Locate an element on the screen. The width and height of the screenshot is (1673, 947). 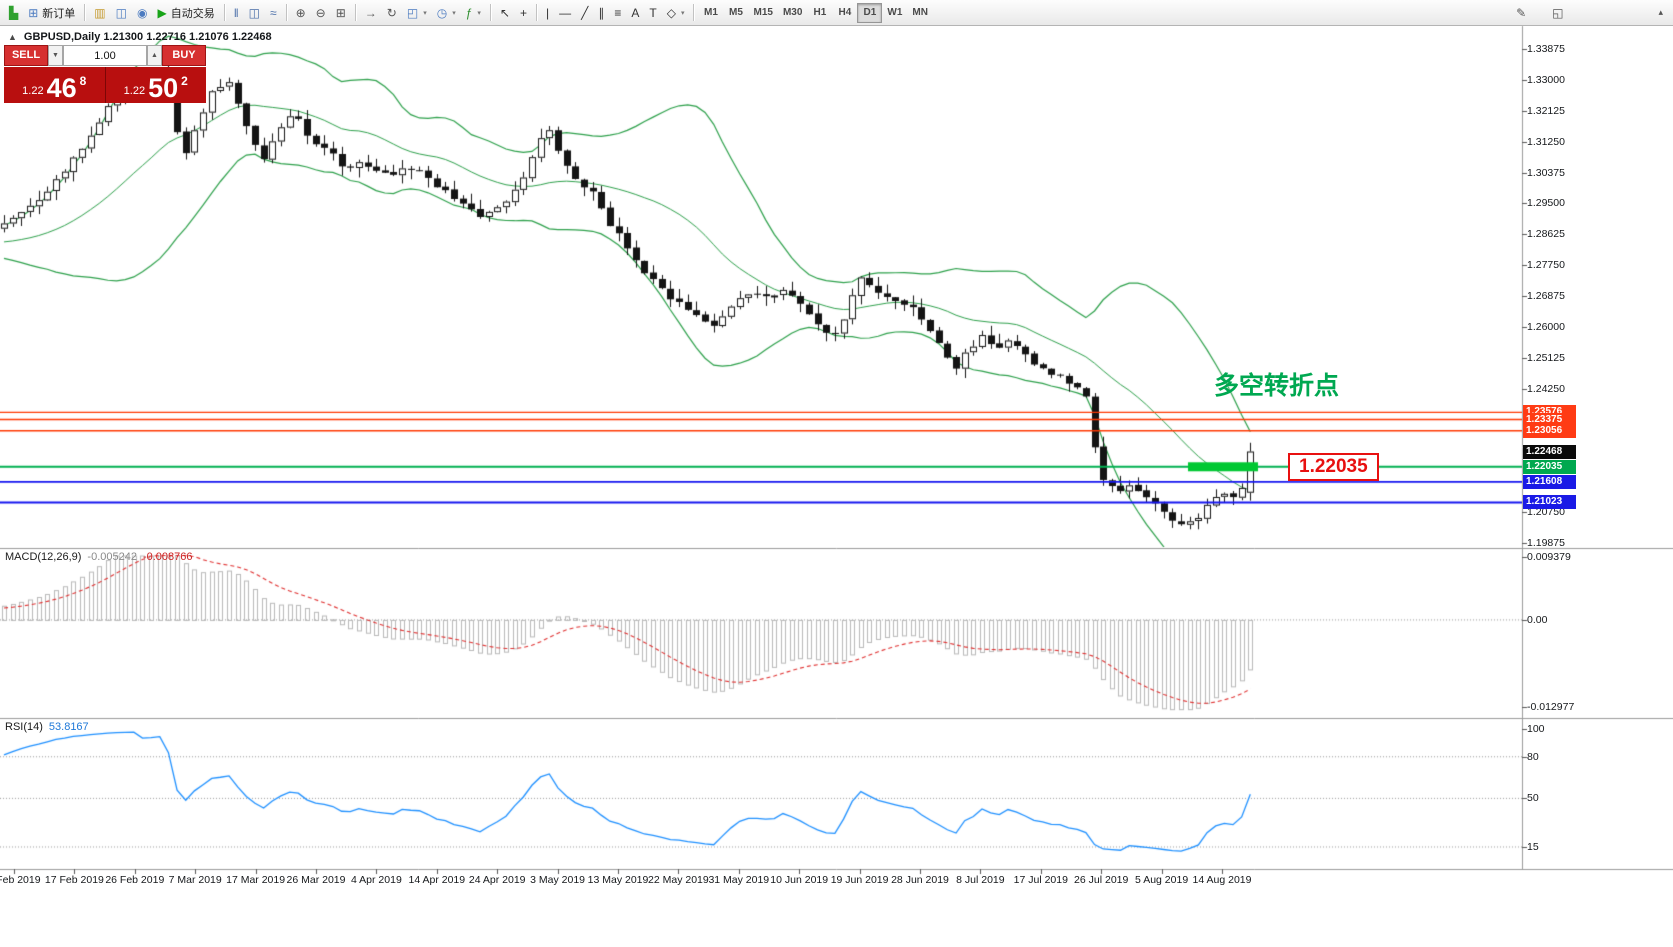
new-chart-icon: ◰ ▾ is located at coordinates (417, 13).